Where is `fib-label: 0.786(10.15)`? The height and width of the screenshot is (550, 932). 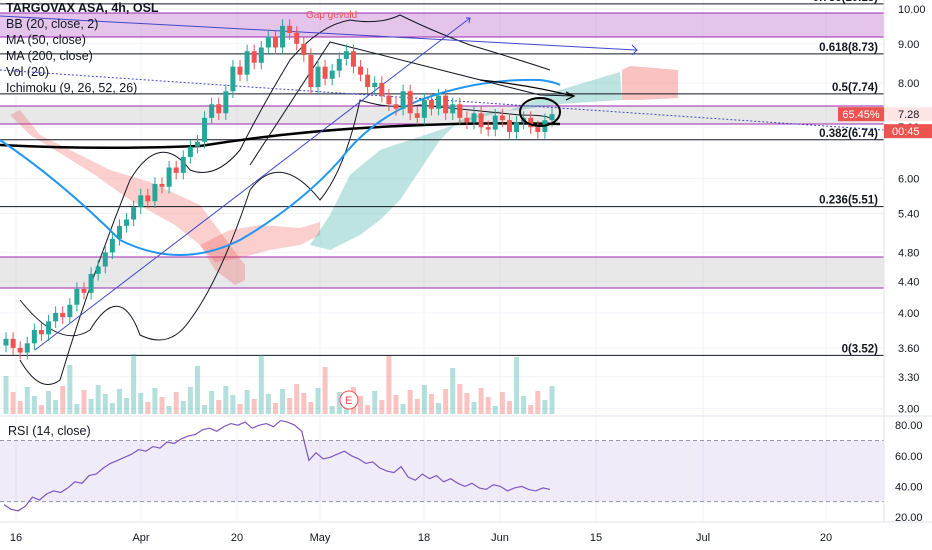 fib-label: 0.786(10.15) is located at coordinates (845, 2).